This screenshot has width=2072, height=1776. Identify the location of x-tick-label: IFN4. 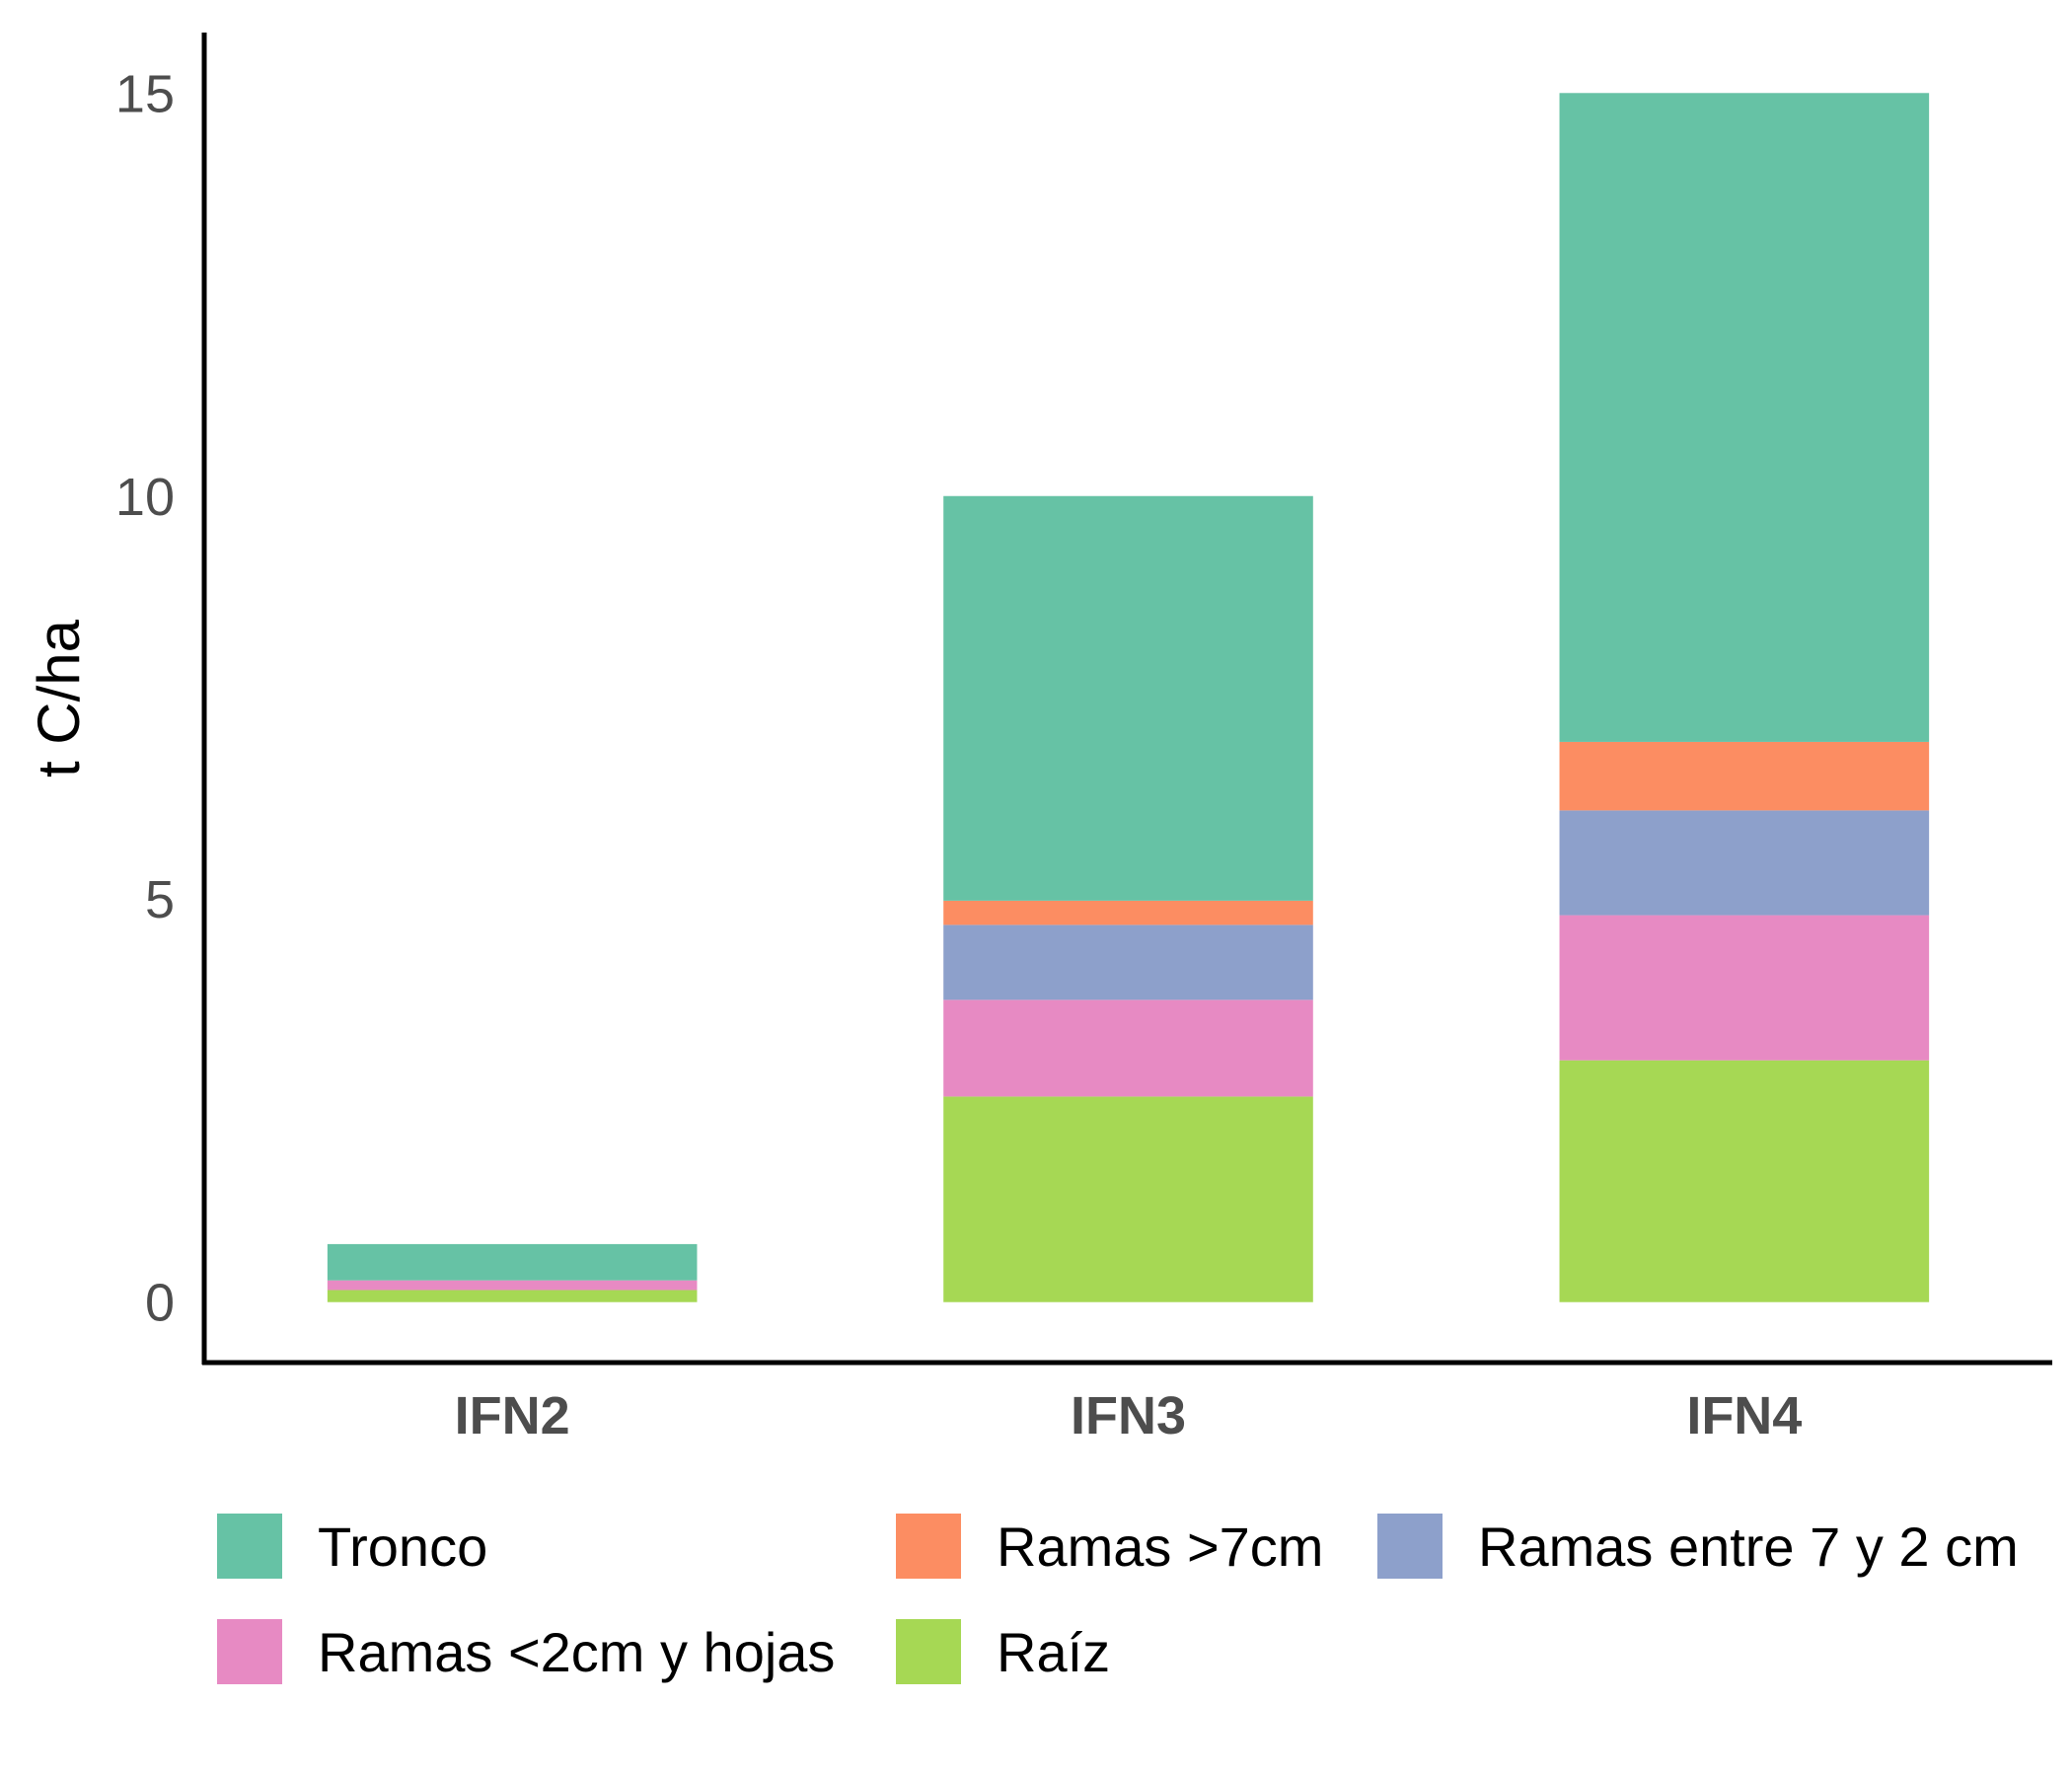
(1744, 1416).